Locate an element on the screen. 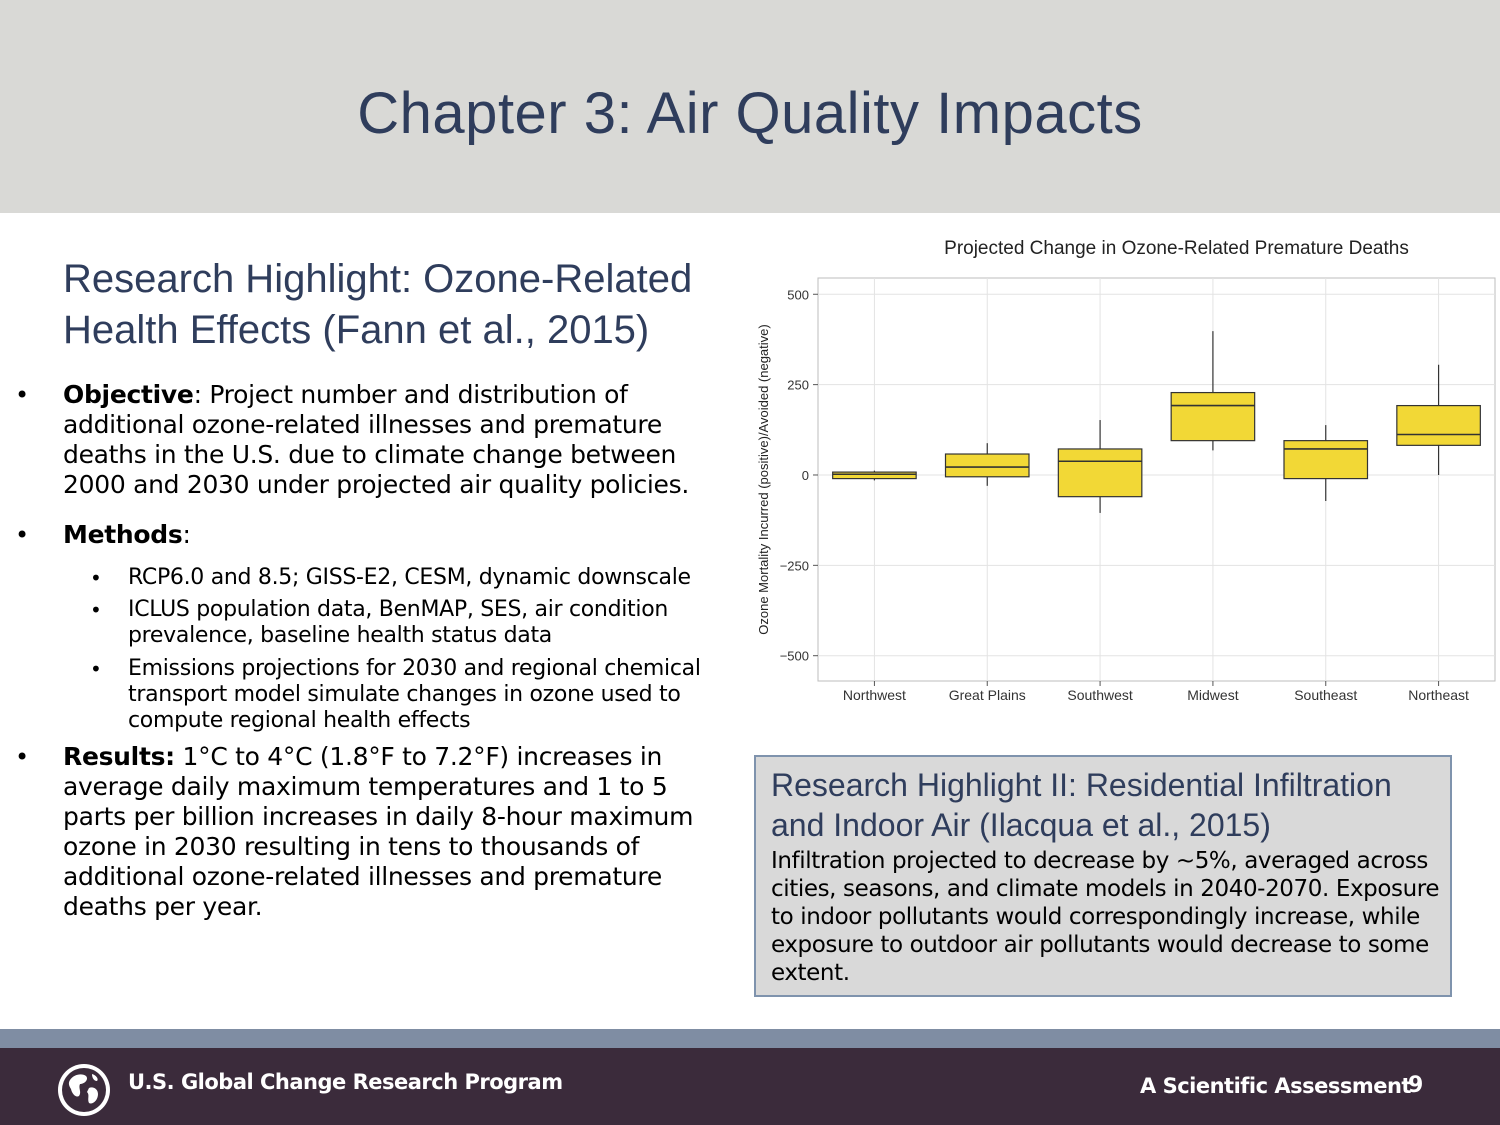 The width and height of the screenshot is (1500, 1125). box-great-plains is located at coordinates (987, 465).